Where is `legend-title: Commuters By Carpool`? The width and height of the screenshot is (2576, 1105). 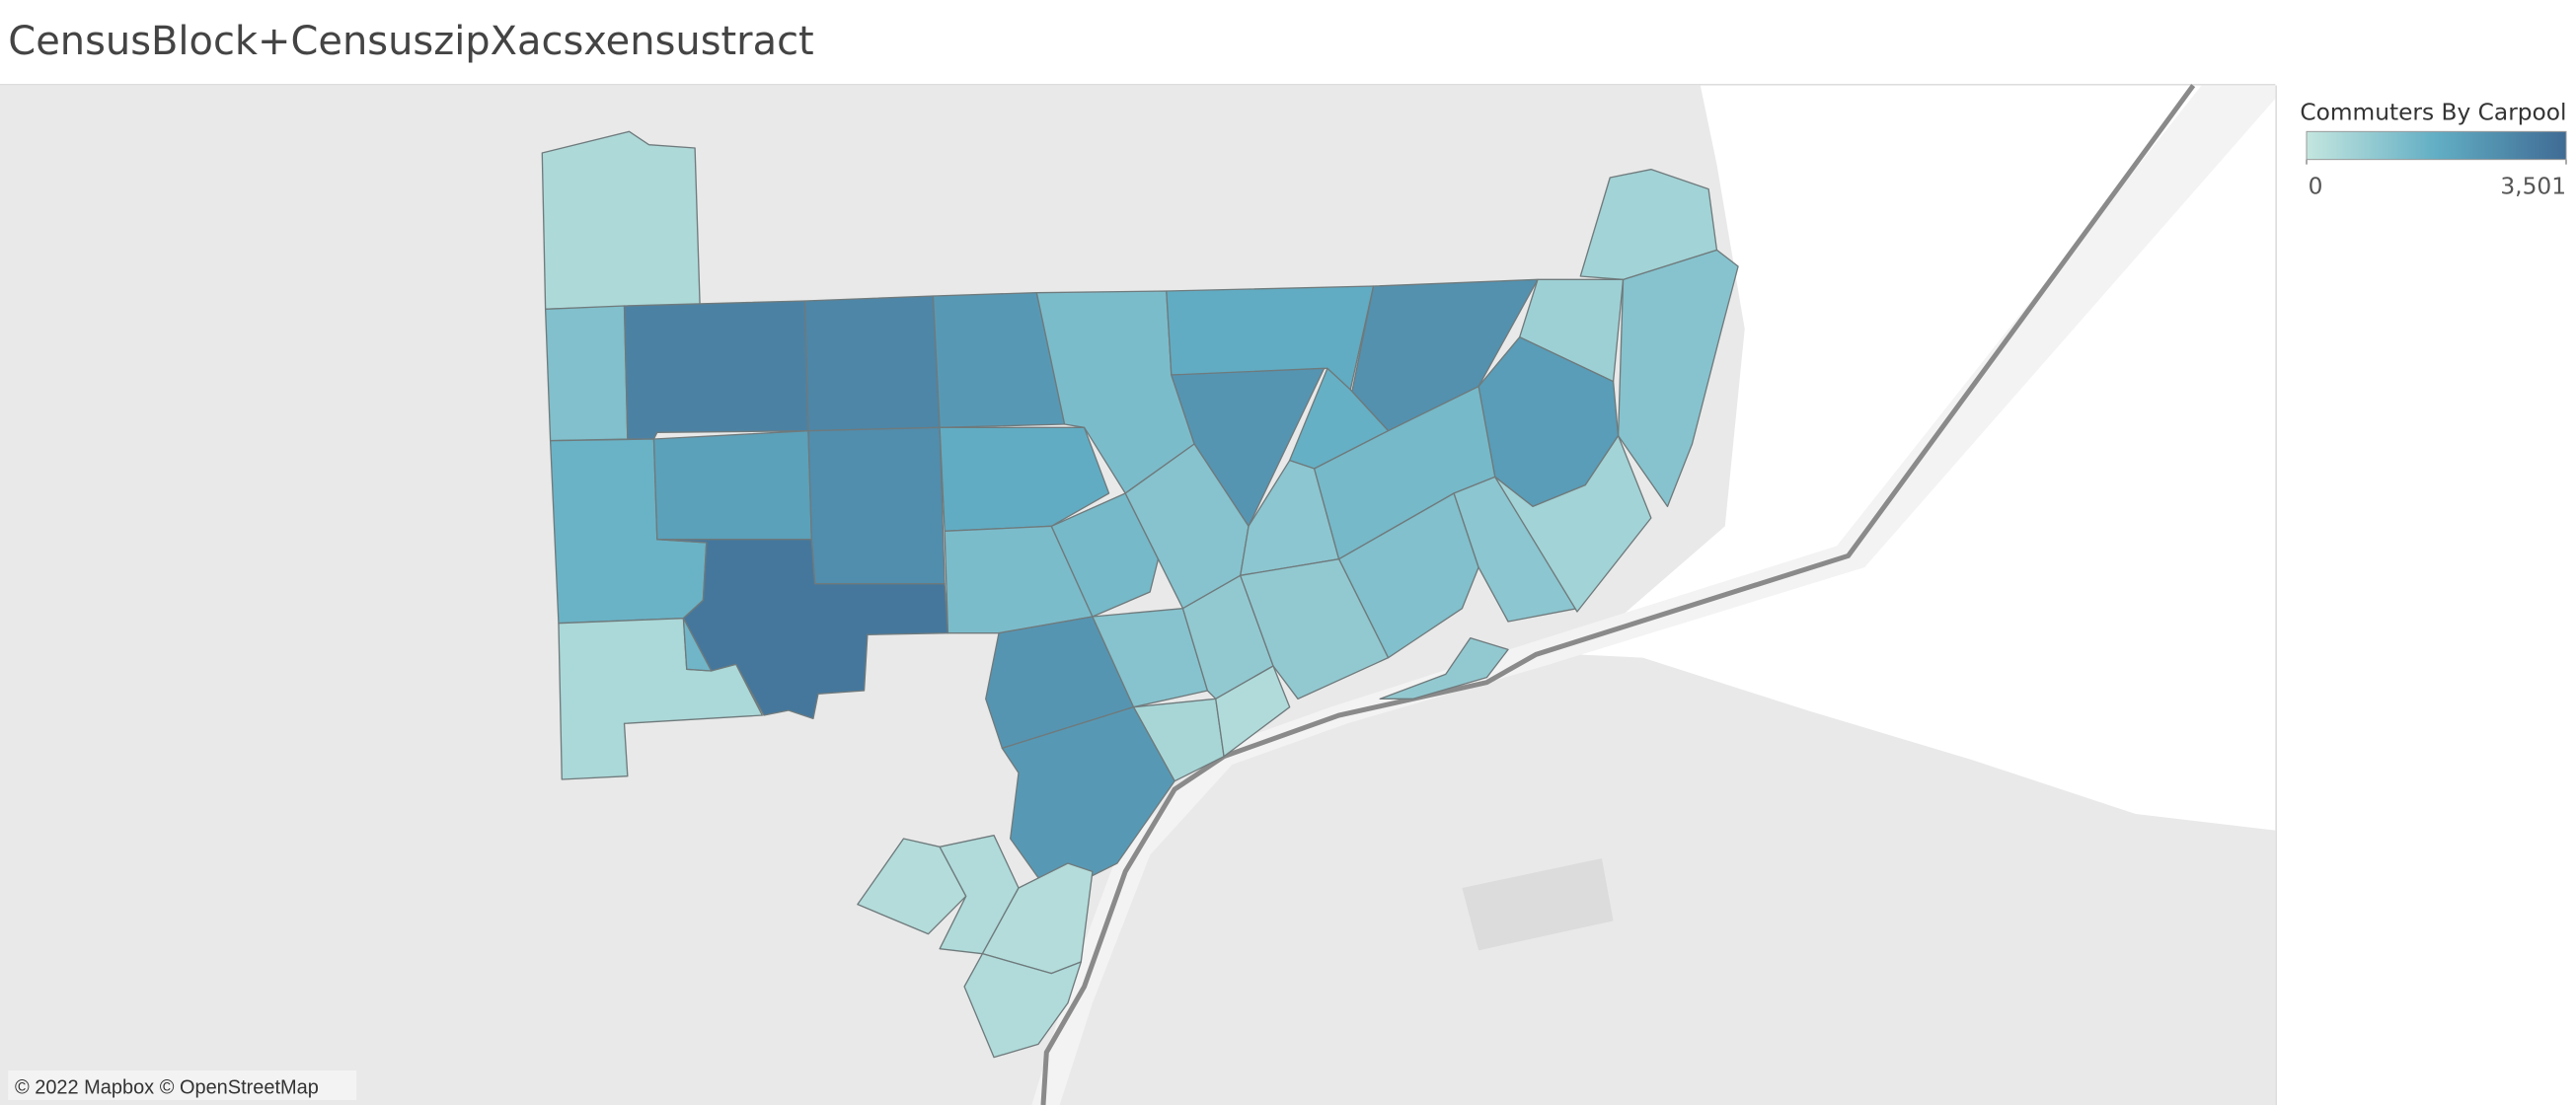 legend-title: Commuters By Carpool is located at coordinates (2433, 113).